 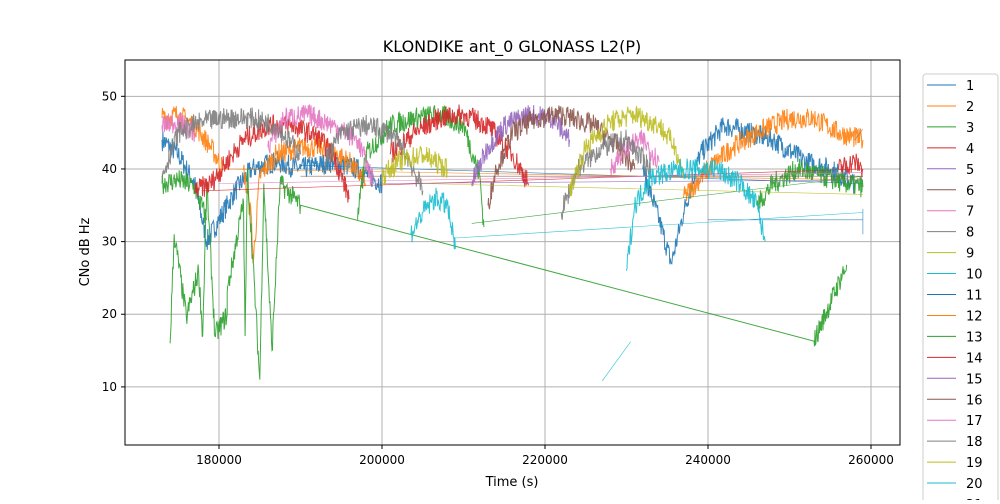 What do you see at coordinates (950, 233) in the screenshot?
I see `legend-item-8: 8` at bounding box center [950, 233].